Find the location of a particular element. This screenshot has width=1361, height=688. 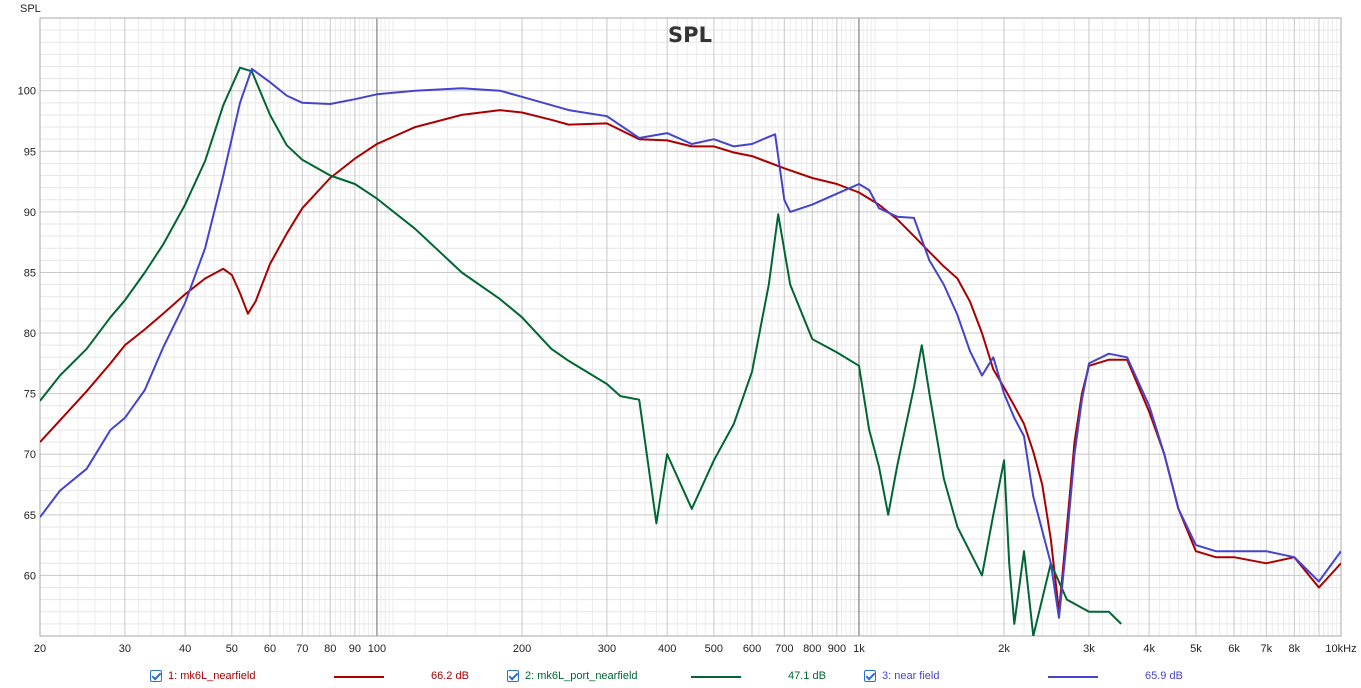

y-tick-label: 70 is located at coordinates (30, 455).